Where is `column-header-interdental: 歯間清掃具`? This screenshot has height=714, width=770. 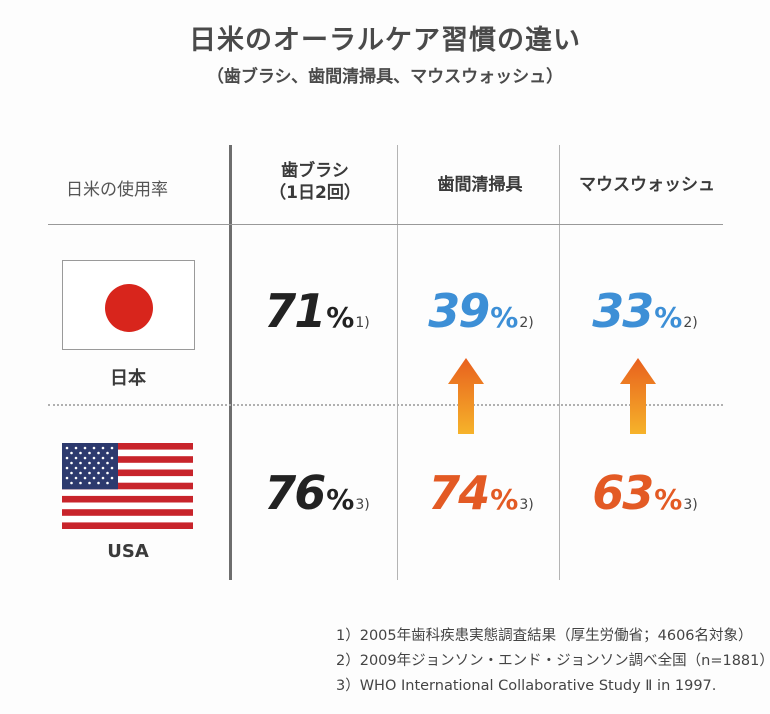 column-header-interdental: 歯間清掃具 is located at coordinates (480, 185).